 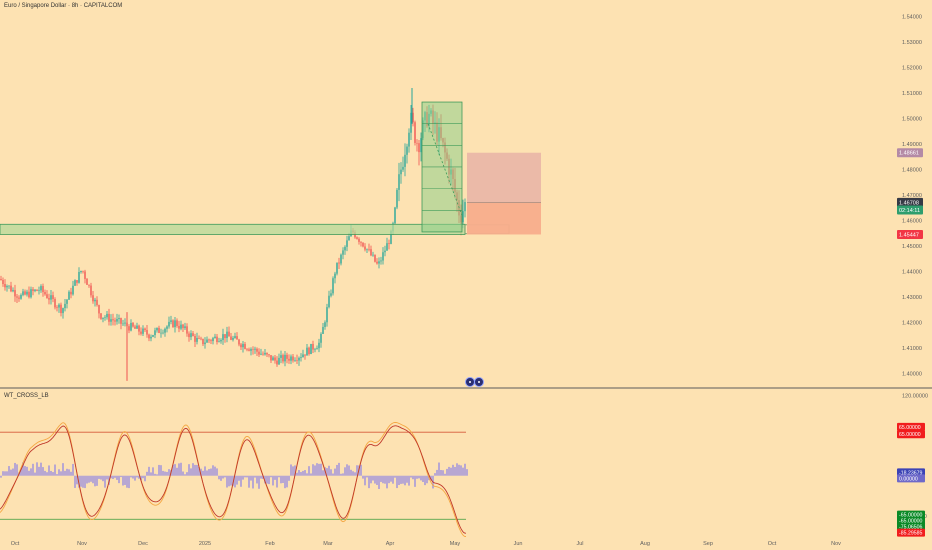 What do you see at coordinates (479, 382) in the screenshot?
I see `earnings-marker-icon` at bounding box center [479, 382].